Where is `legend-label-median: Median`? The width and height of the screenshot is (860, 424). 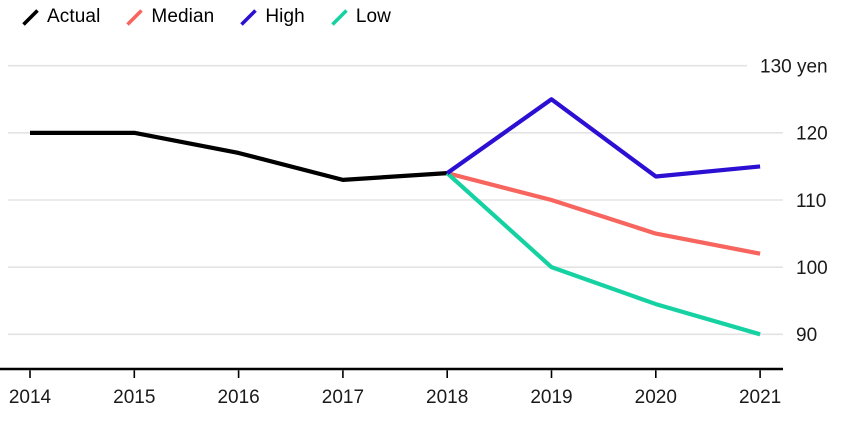
legend-label-median: Median is located at coordinates (183, 16).